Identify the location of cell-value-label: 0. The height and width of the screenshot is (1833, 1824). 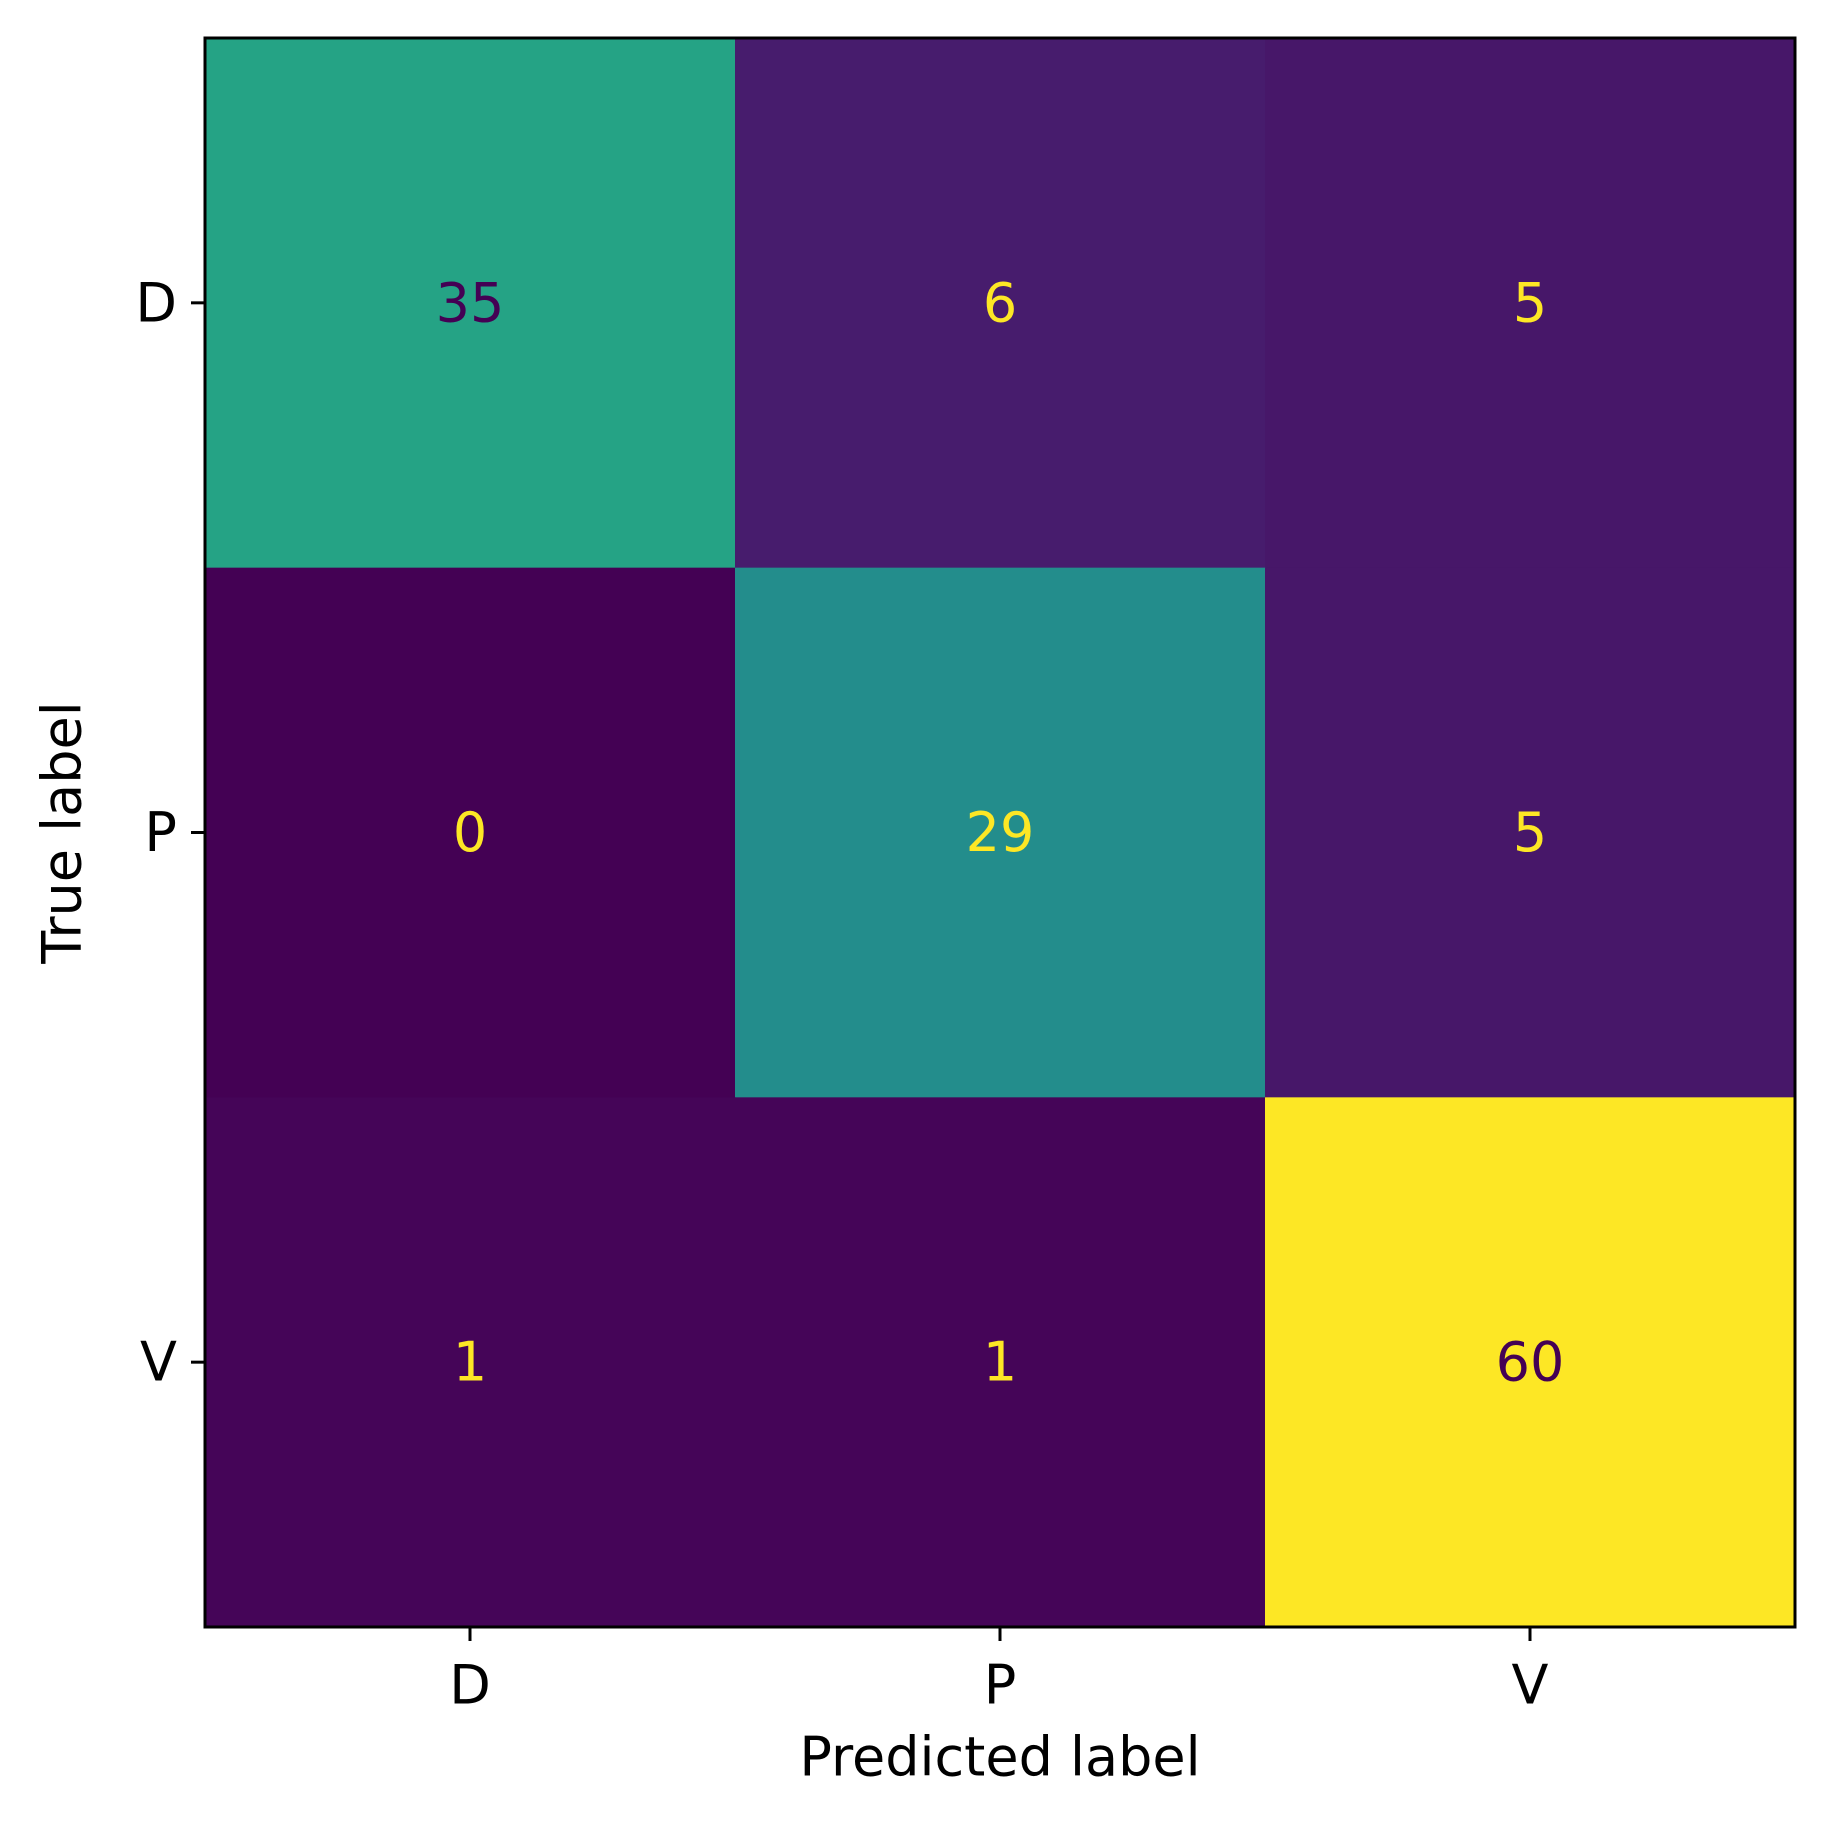
(470, 832).